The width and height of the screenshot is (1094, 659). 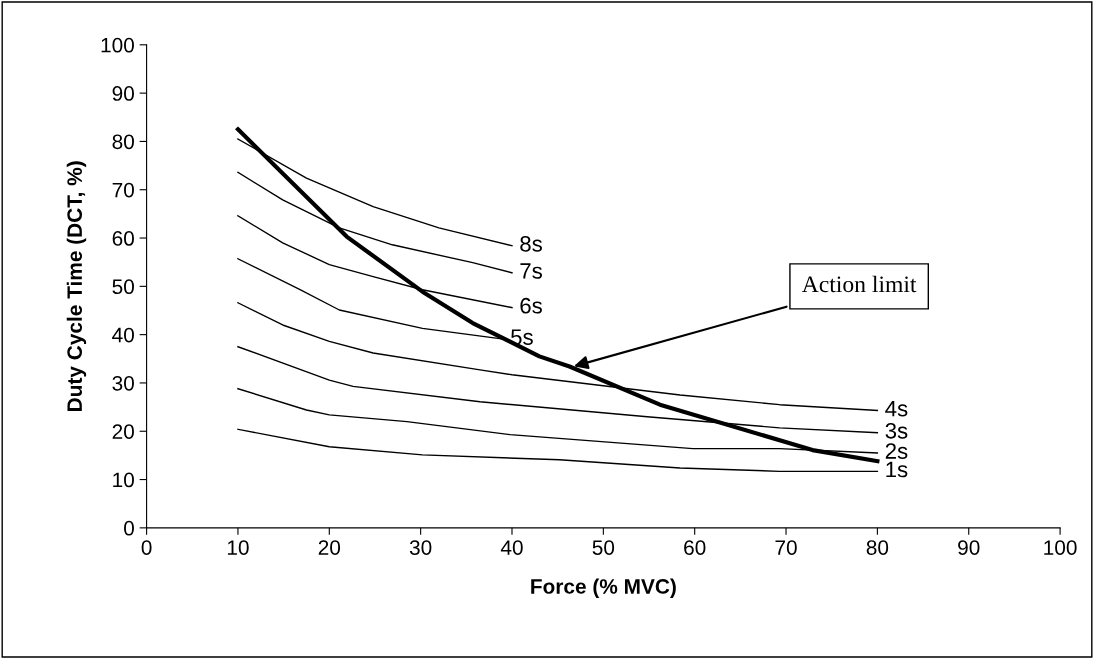 I want to click on y-tick-label: 10, so click(x=123, y=480).